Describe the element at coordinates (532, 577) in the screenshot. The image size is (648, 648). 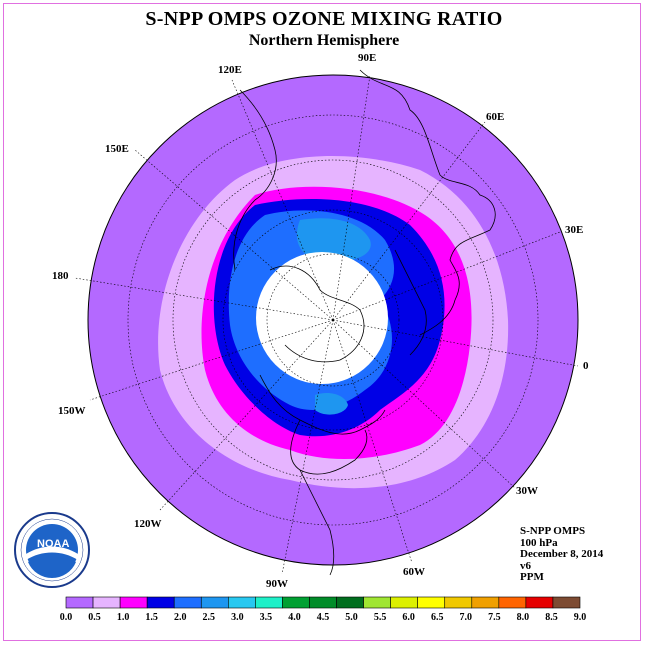
I see `info-units: PPM` at that location.